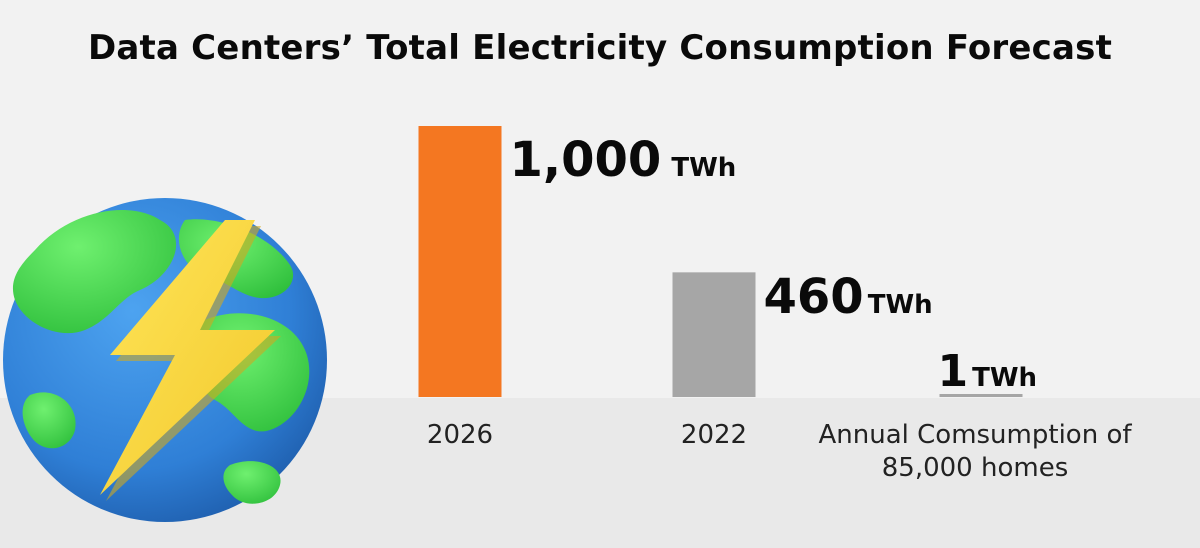  What do you see at coordinates (586, 160) in the screenshot?
I see `value-number-0: 1,000` at bounding box center [586, 160].